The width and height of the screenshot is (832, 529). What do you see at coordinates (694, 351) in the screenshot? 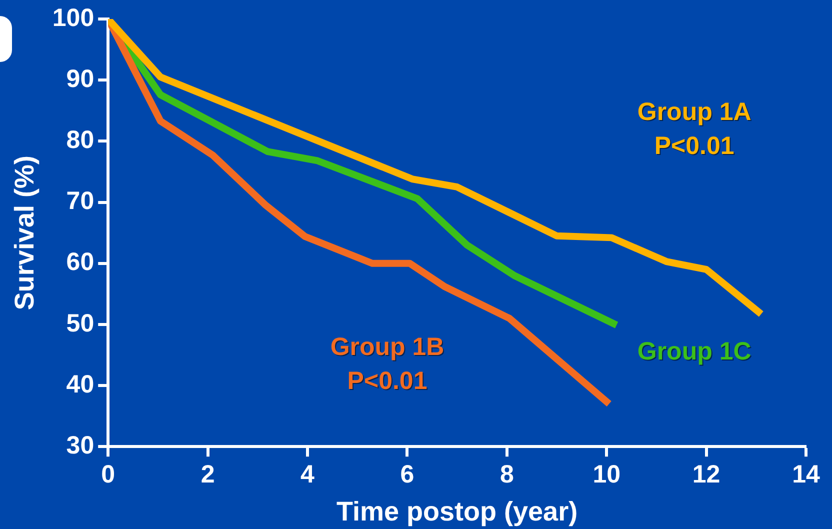
I see `series-label: Group 1C` at bounding box center [694, 351].